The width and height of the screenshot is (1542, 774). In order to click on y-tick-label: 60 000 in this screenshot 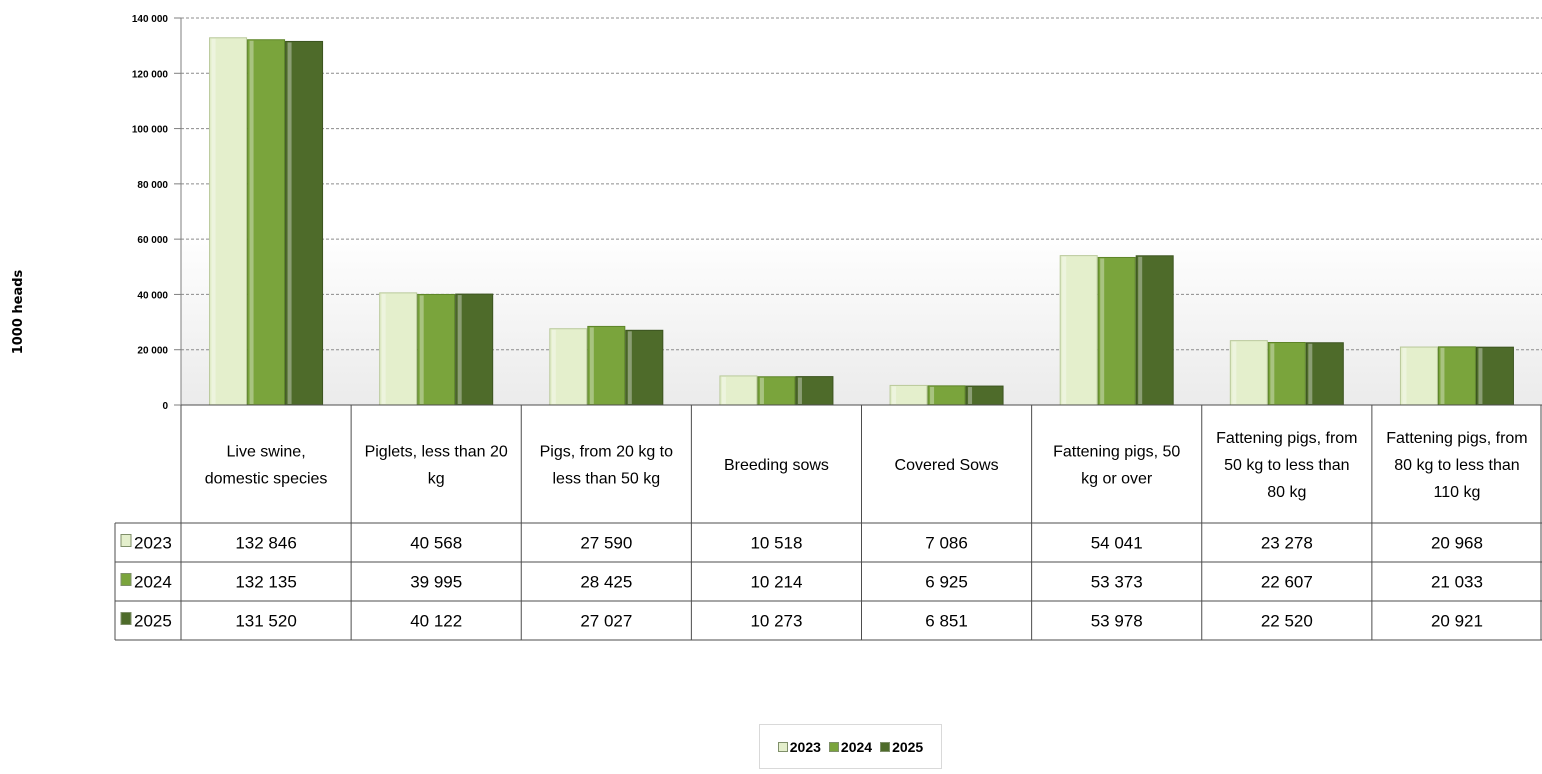, I will do `click(152, 240)`.